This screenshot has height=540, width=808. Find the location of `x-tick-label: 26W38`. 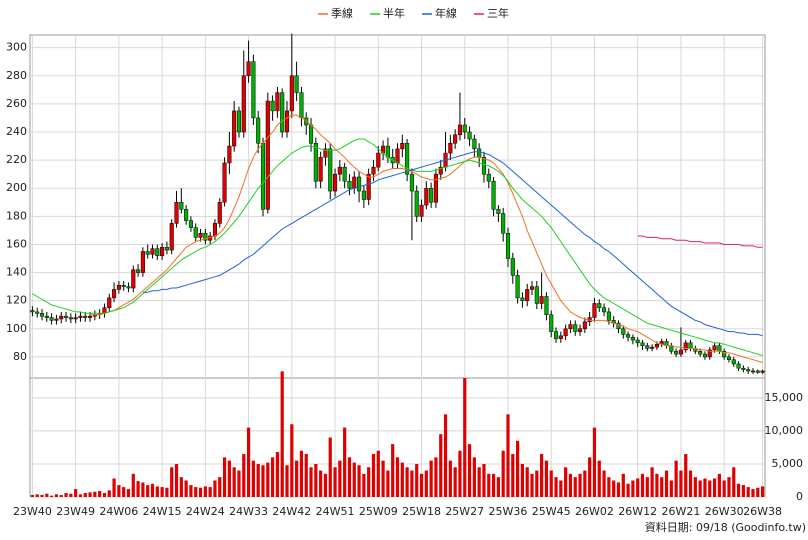

x-tick-label: 26W38 is located at coordinates (762, 511).